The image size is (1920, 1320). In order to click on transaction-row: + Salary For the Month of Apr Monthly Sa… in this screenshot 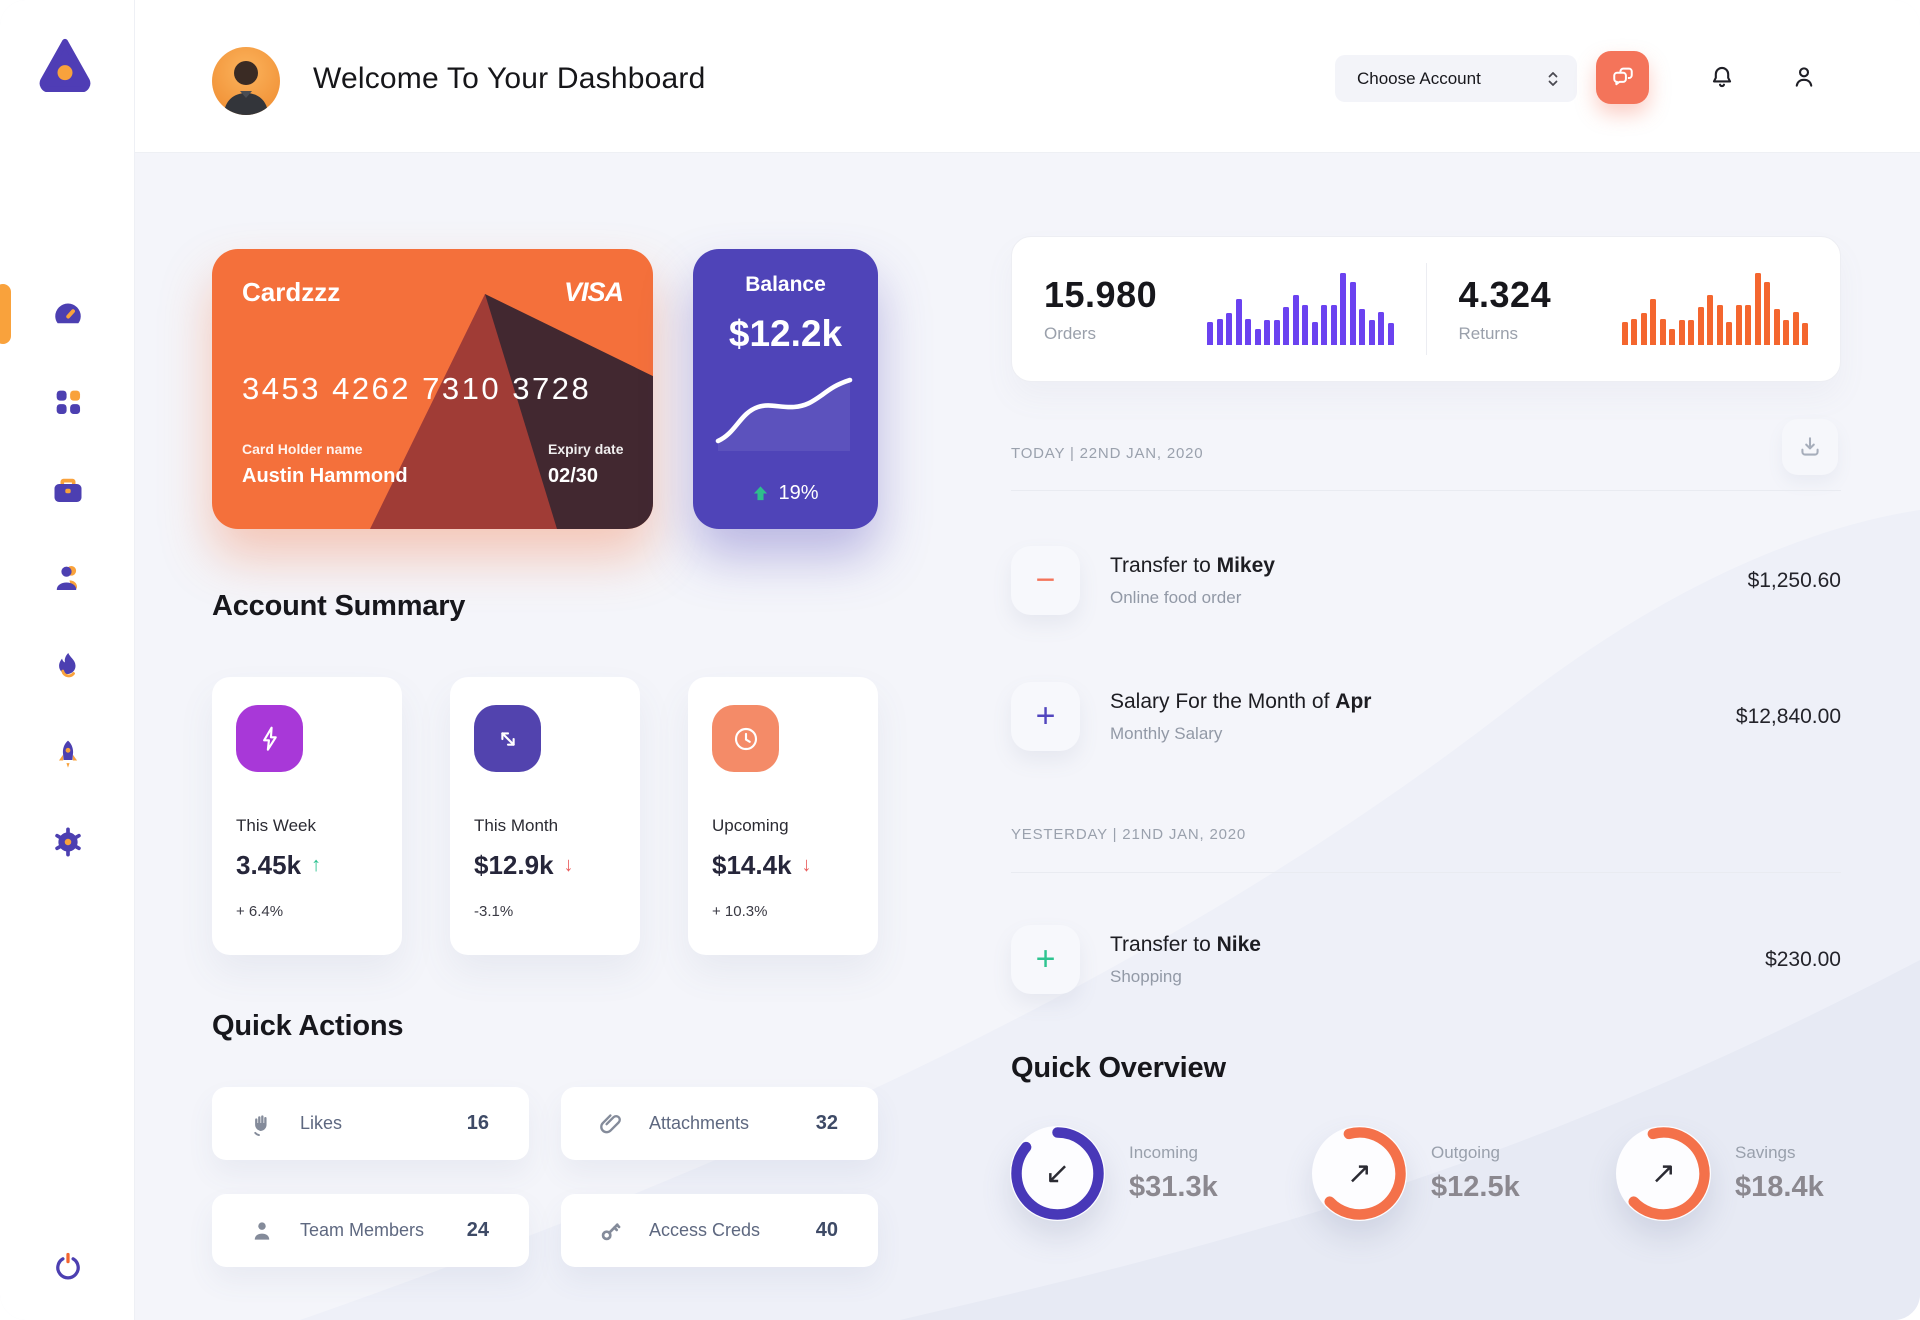, I will do `click(1426, 716)`.